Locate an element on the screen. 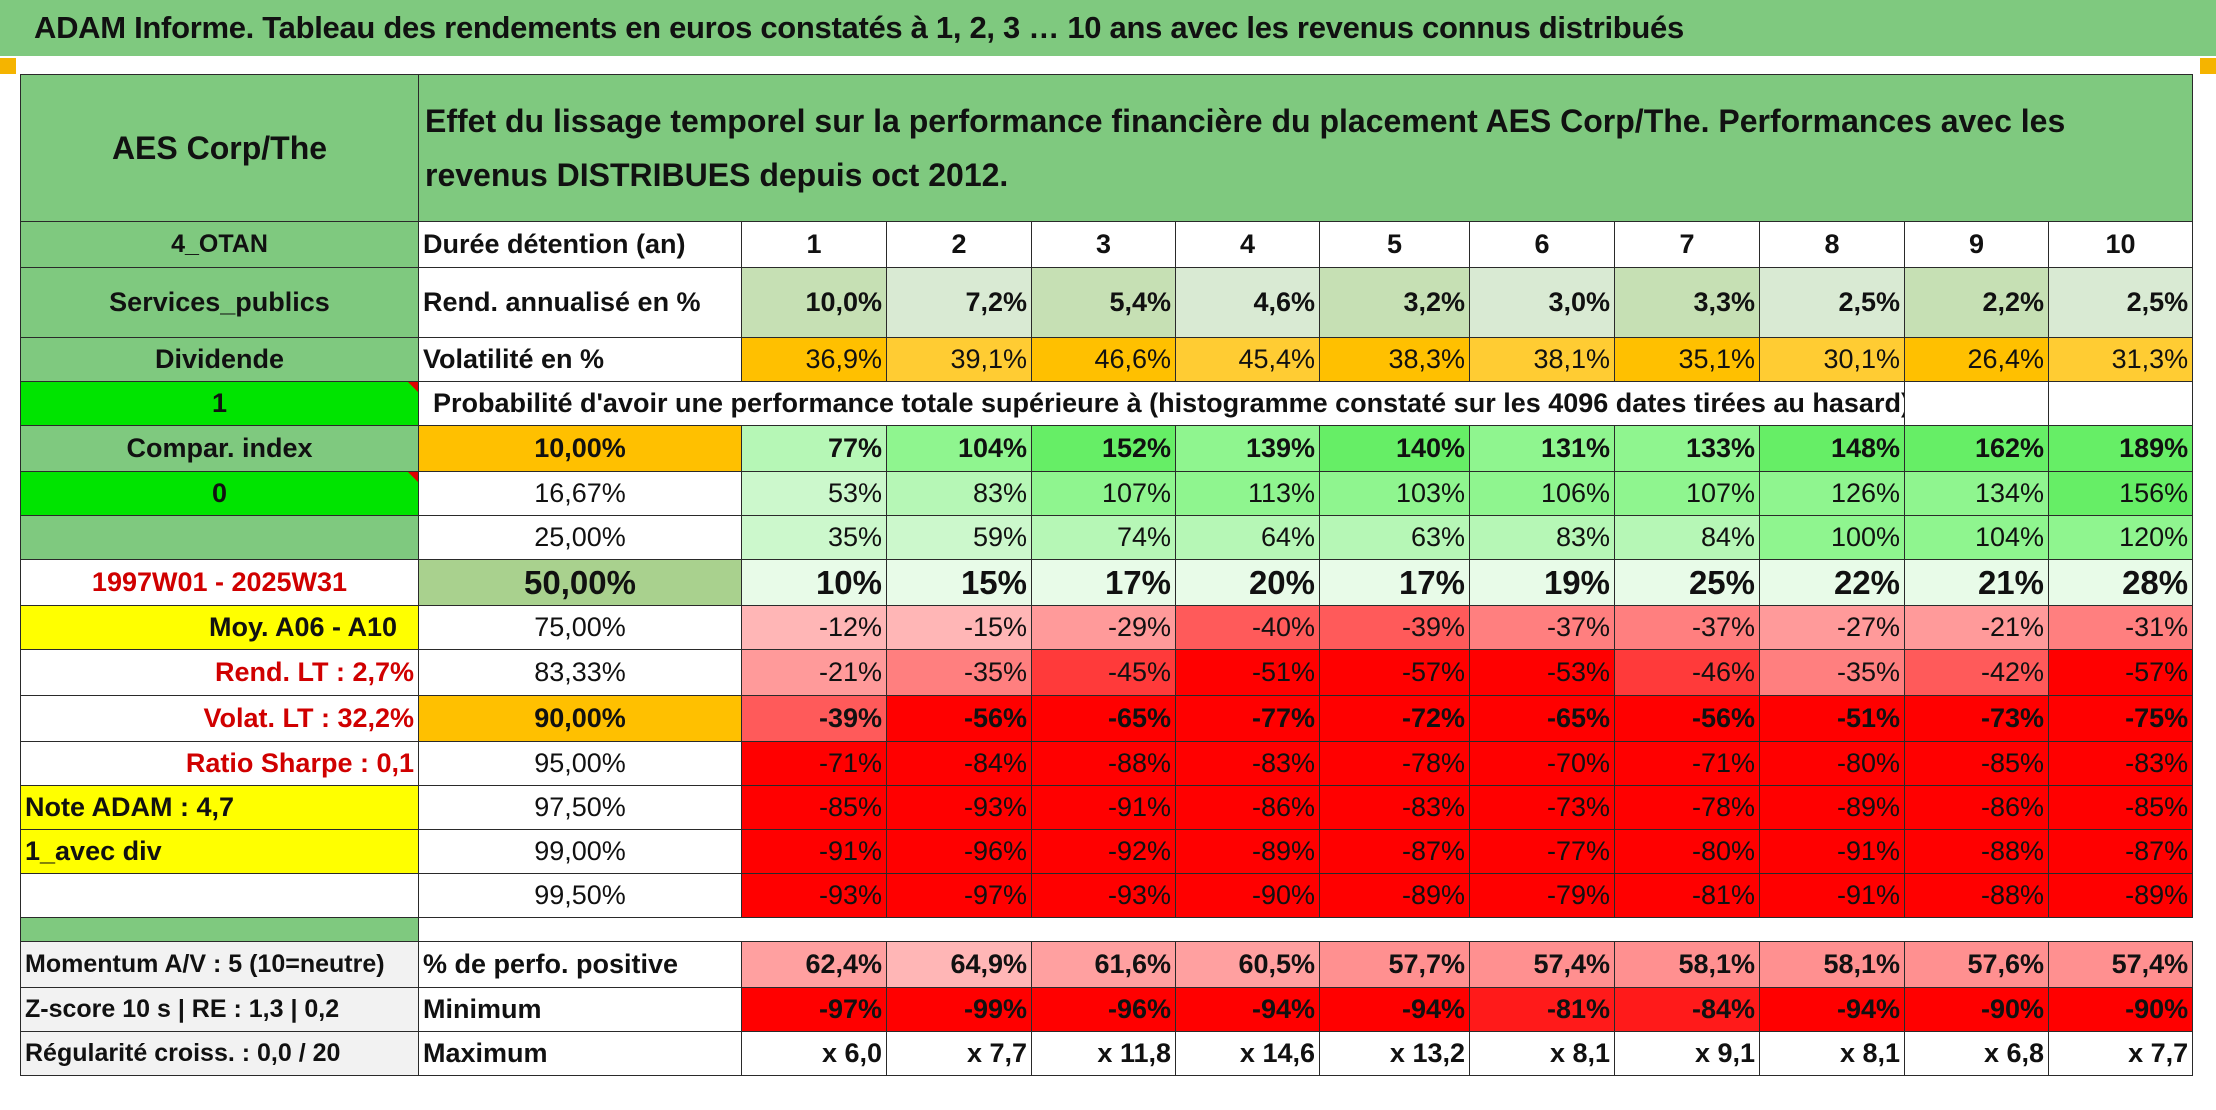 This screenshot has height=1110, width=2216. probability-value-cell: -72% is located at coordinates (1394, 718).